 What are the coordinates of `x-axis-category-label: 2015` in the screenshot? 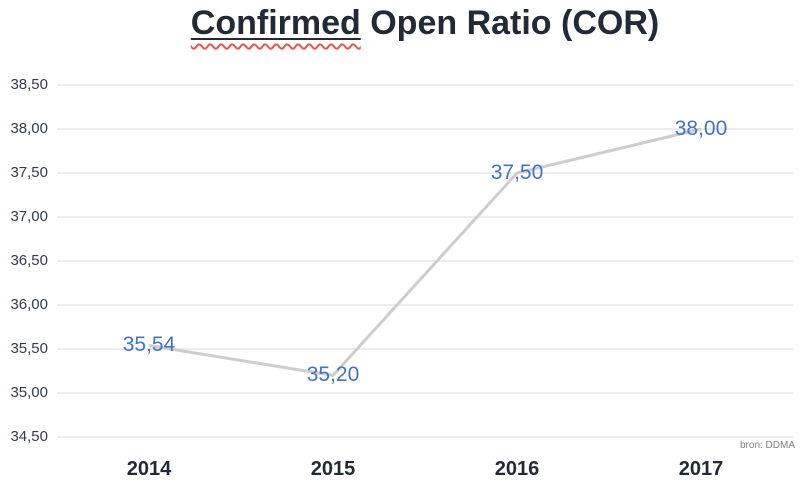 It's located at (333, 469).